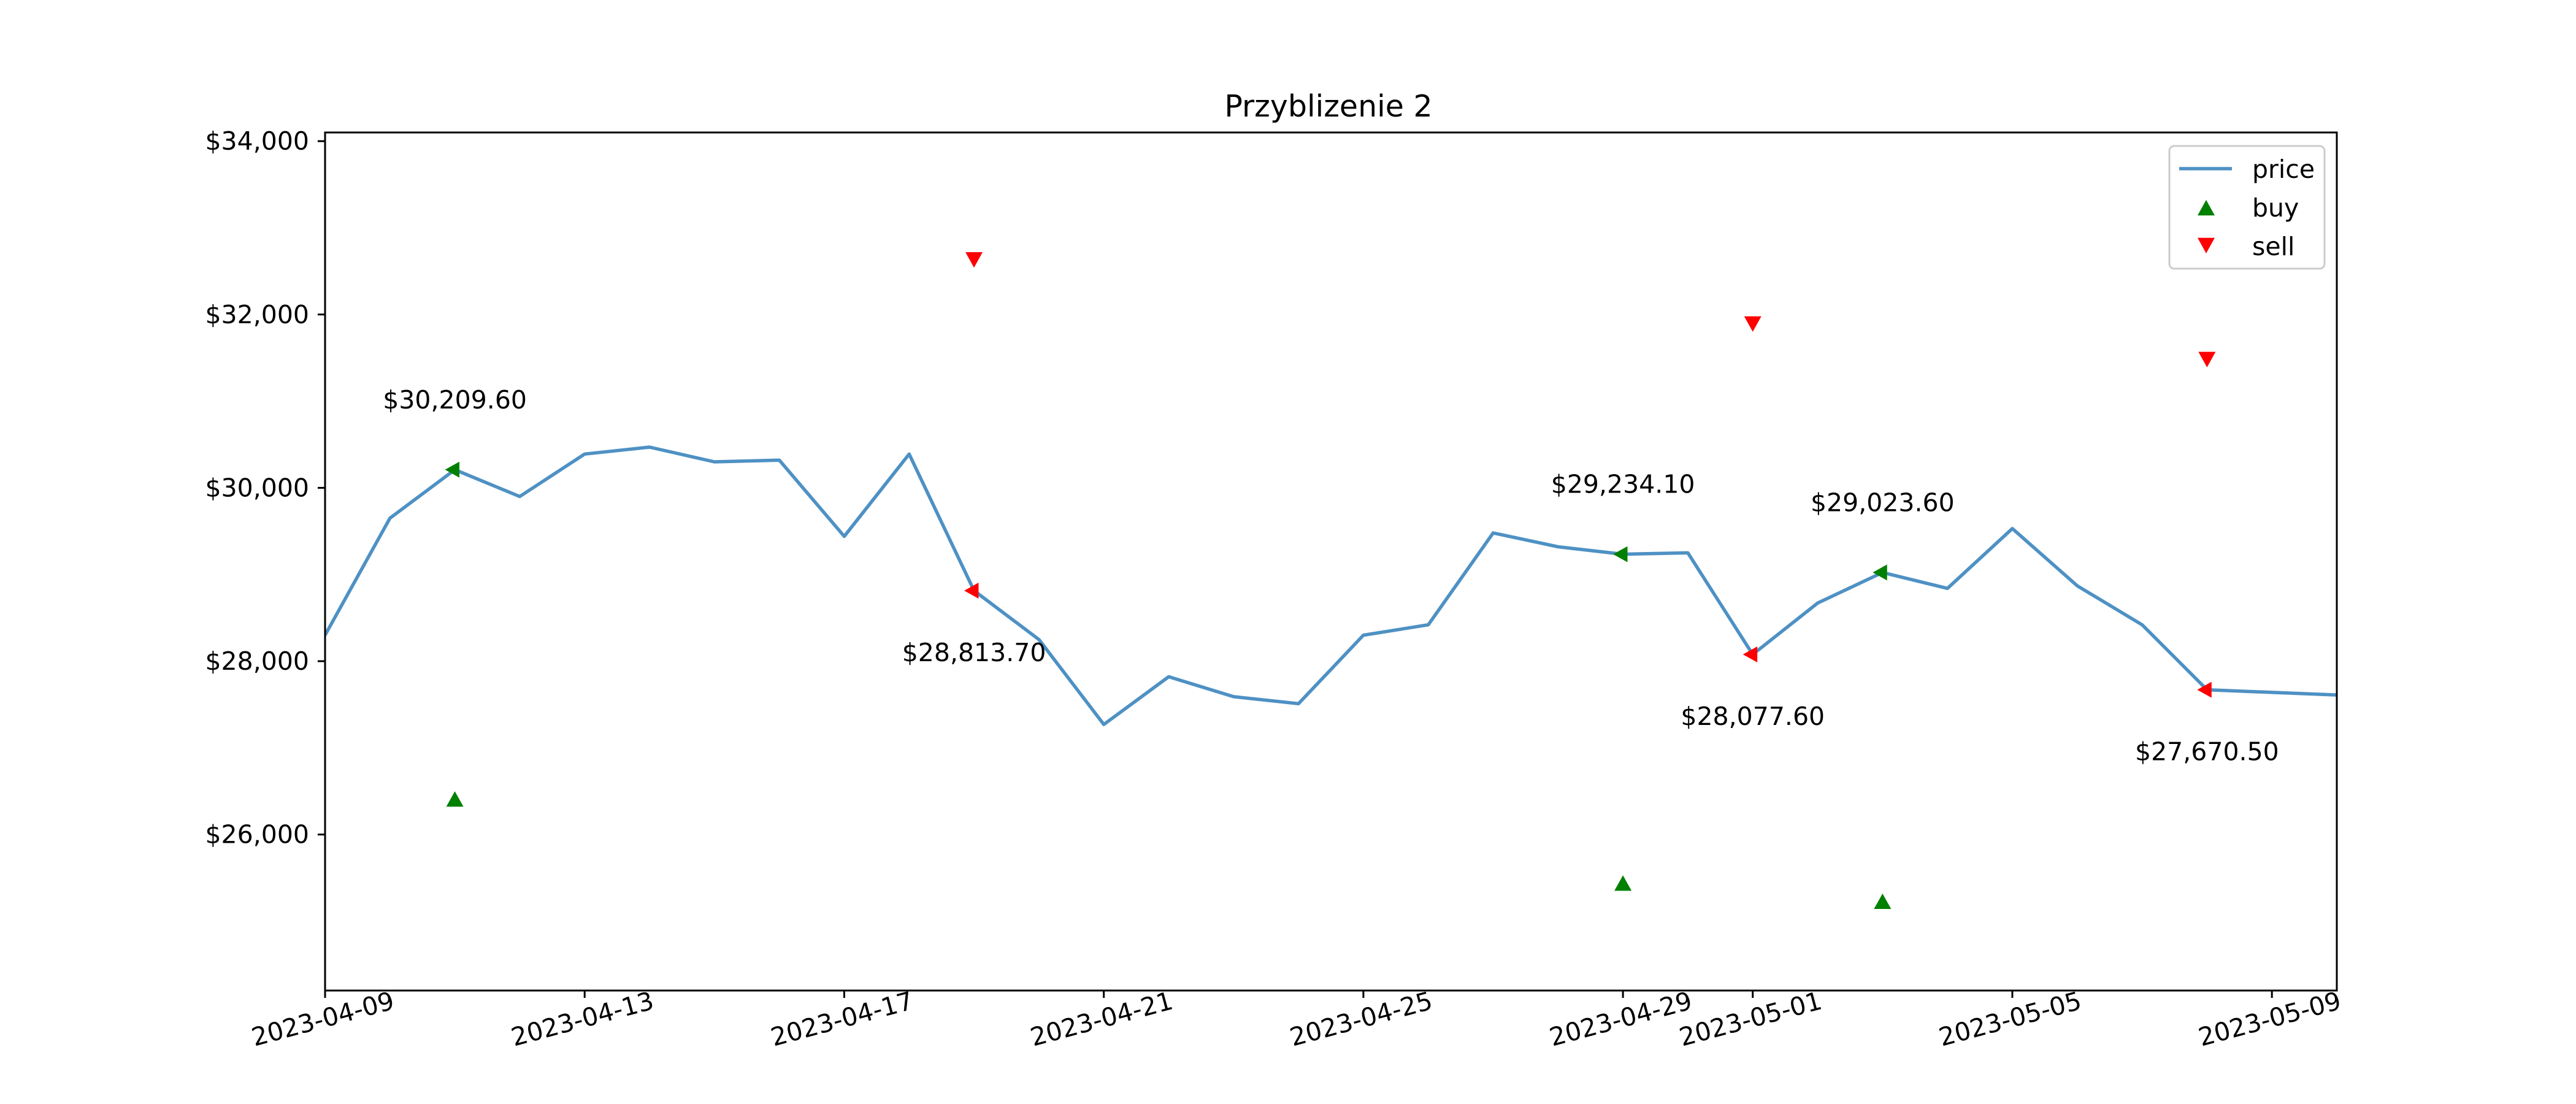 The image size is (2576, 1104). Describe the element at coordinates (2247, 207) in the screenshot. I see `legend: price buy sell` at that location.